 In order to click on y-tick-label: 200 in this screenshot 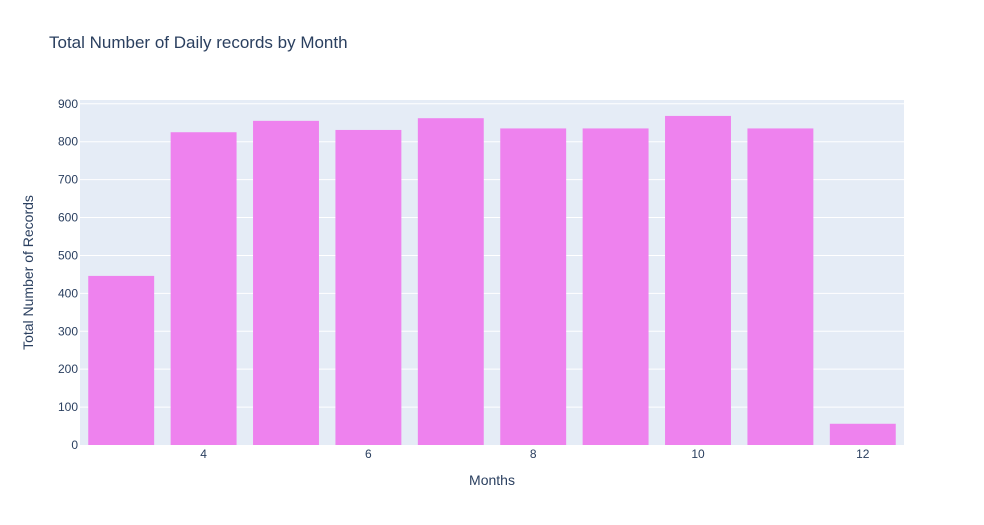, I will do `click(68, 369)`.